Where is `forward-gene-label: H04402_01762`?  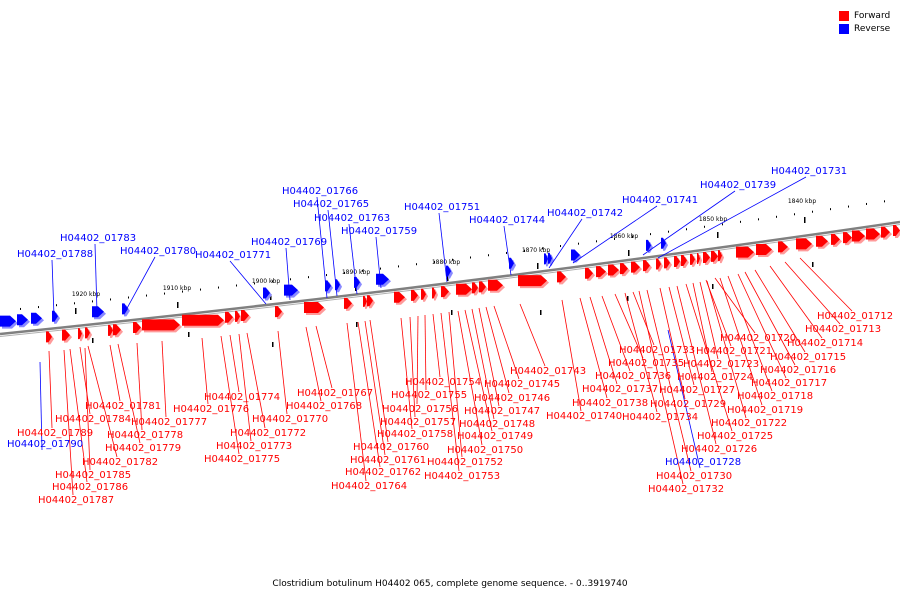 forward-gene-label: H04402_01762 is located at coordinates (383, 472).